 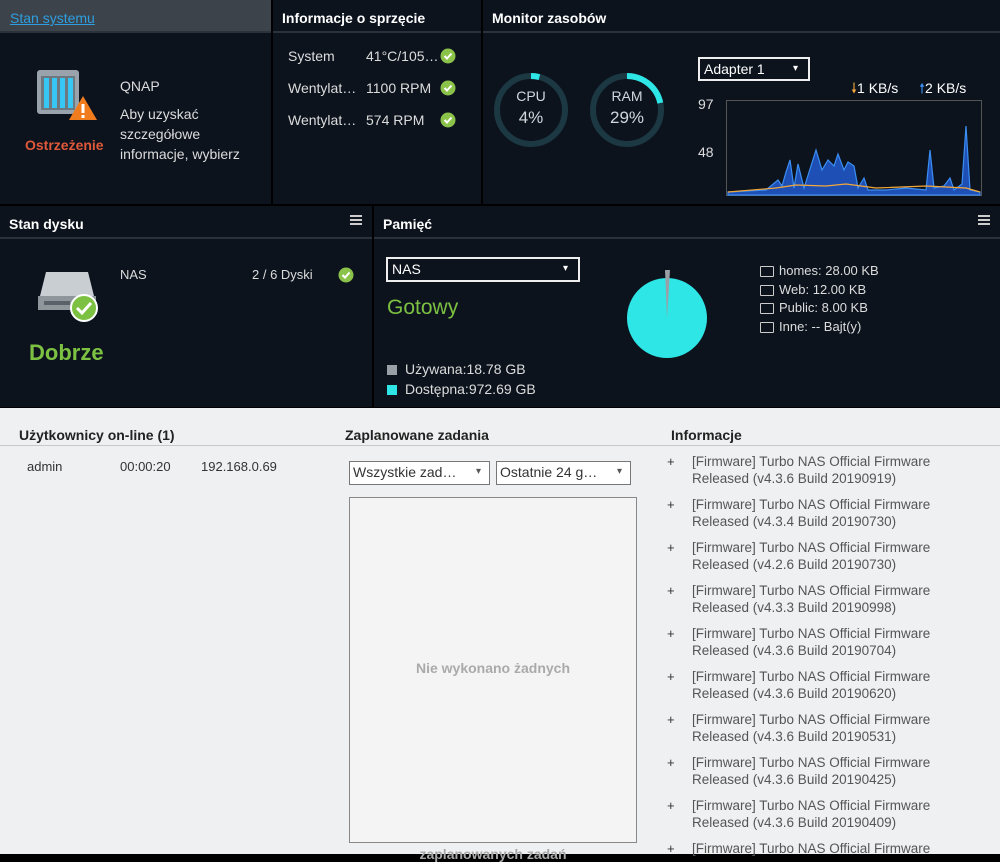 What do you see at coordinates (878, 88) in the screenshot?
I see `download-value: 1 KB/s` at bounding box center [878, 88].